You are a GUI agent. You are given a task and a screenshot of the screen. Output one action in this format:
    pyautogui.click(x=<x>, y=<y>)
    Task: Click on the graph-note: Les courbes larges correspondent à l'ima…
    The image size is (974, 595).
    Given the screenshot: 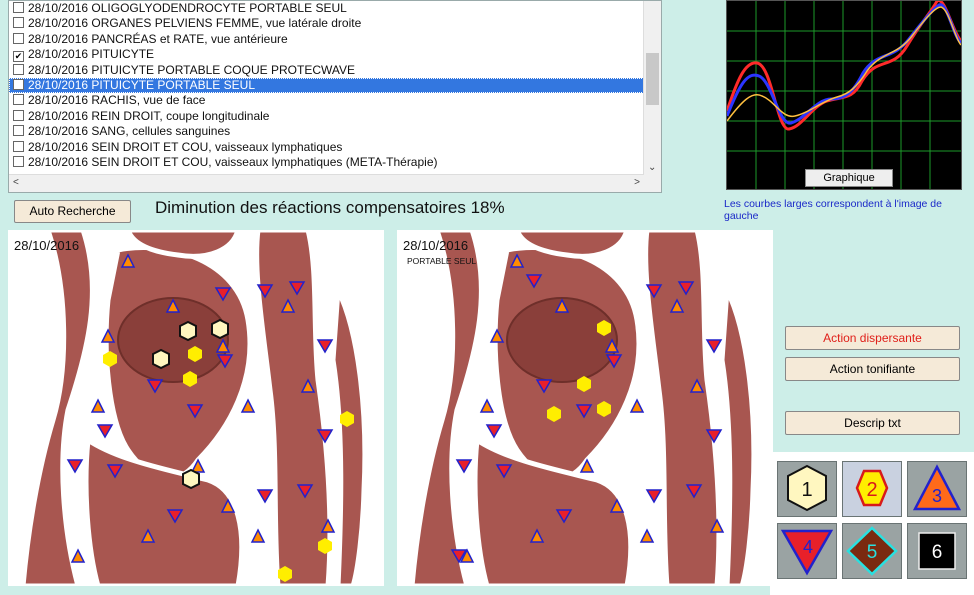 What is the action you would take?
    pyautogui.click(x=833, y=210)
    